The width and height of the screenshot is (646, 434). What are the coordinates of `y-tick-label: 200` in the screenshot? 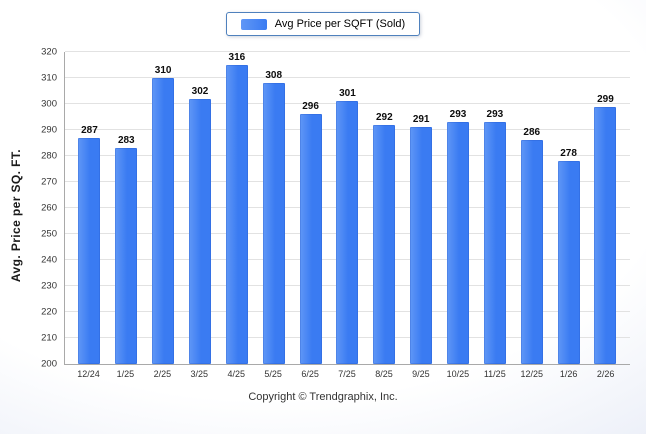 It's located at (49, 364).